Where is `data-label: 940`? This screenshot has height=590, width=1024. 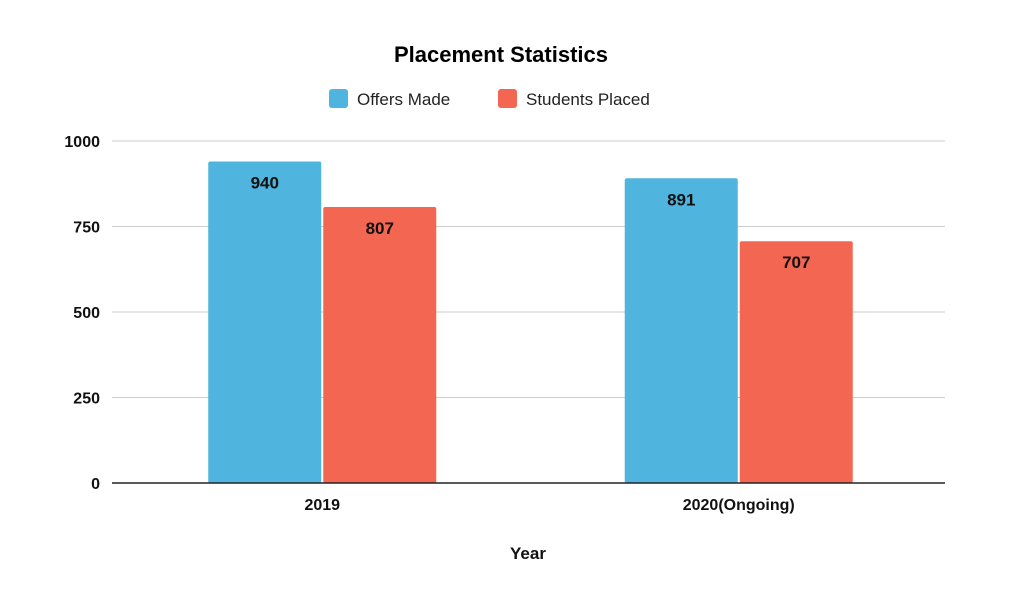 data-label: 940 is located at coordinates (265, 183).